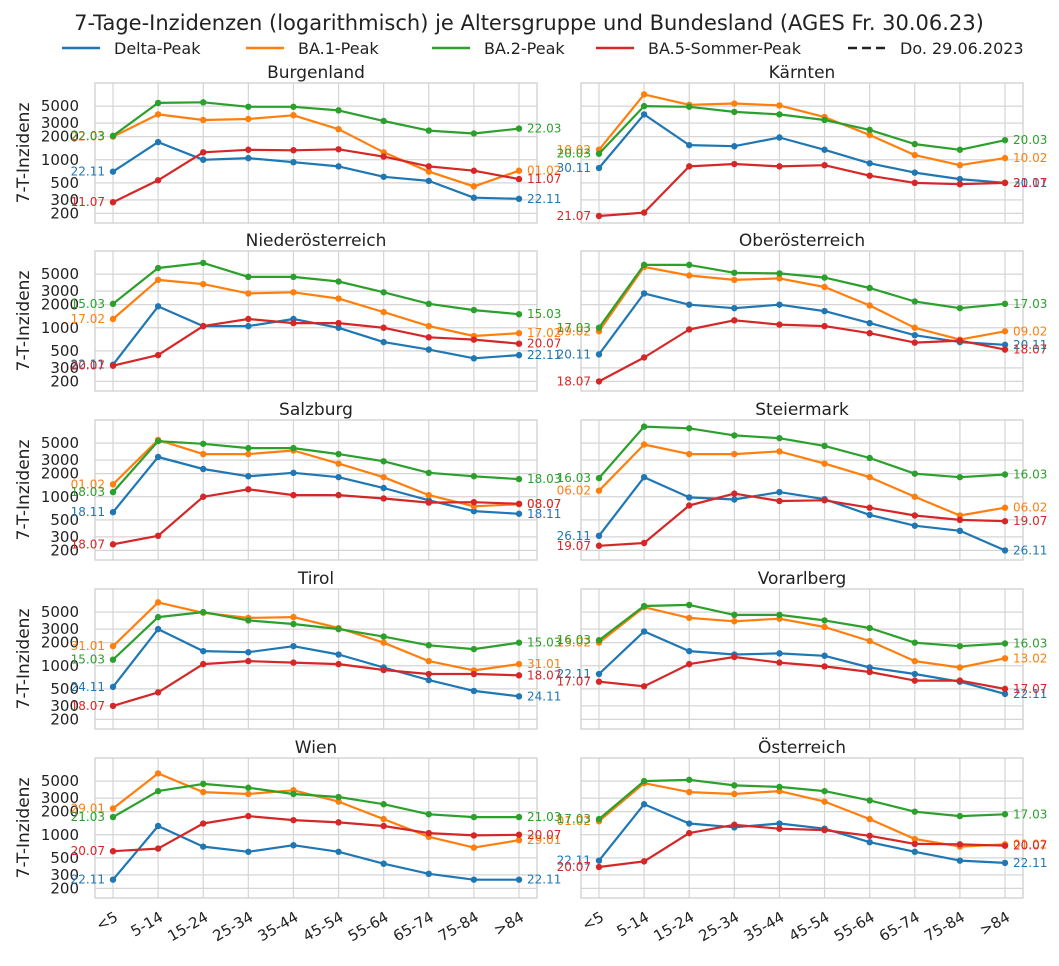  What do you see at coordinates (64, 351) in the screenshot?
I see `y-tick-label: 500` at bounding box center [64, 351].